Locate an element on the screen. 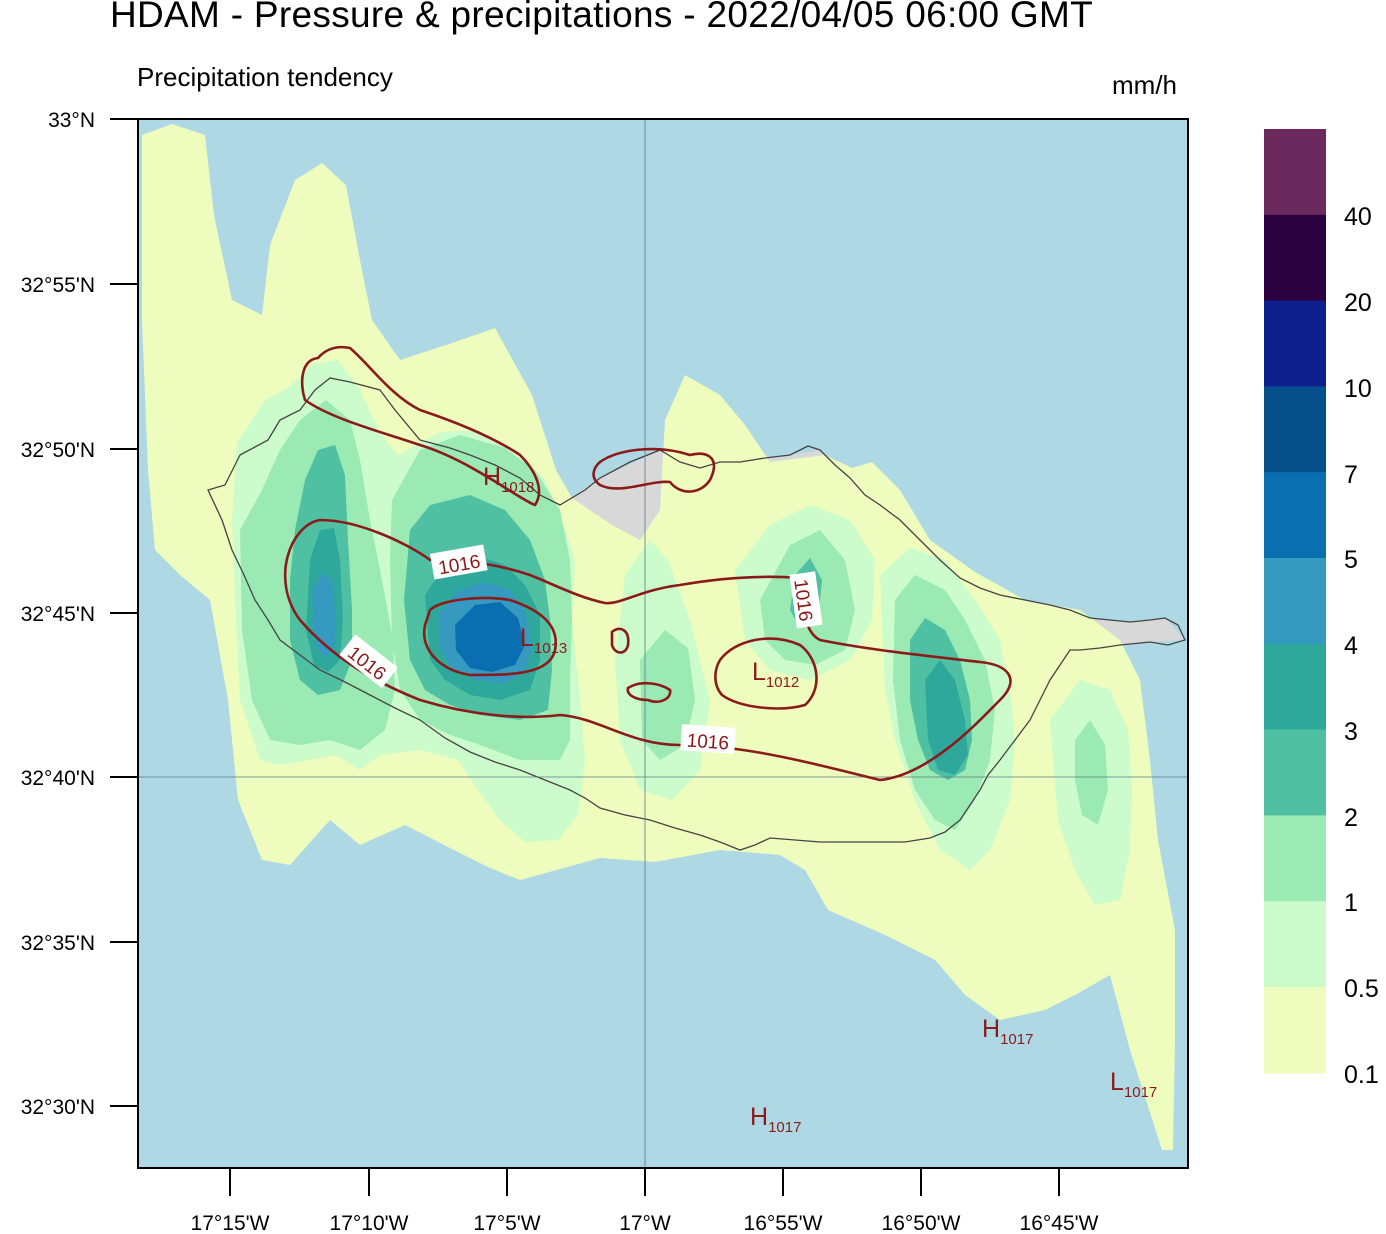 This screenshot has width=1386, height=1234. lon-tick-label: 16°50'W is located at coordinates (921, 1223).